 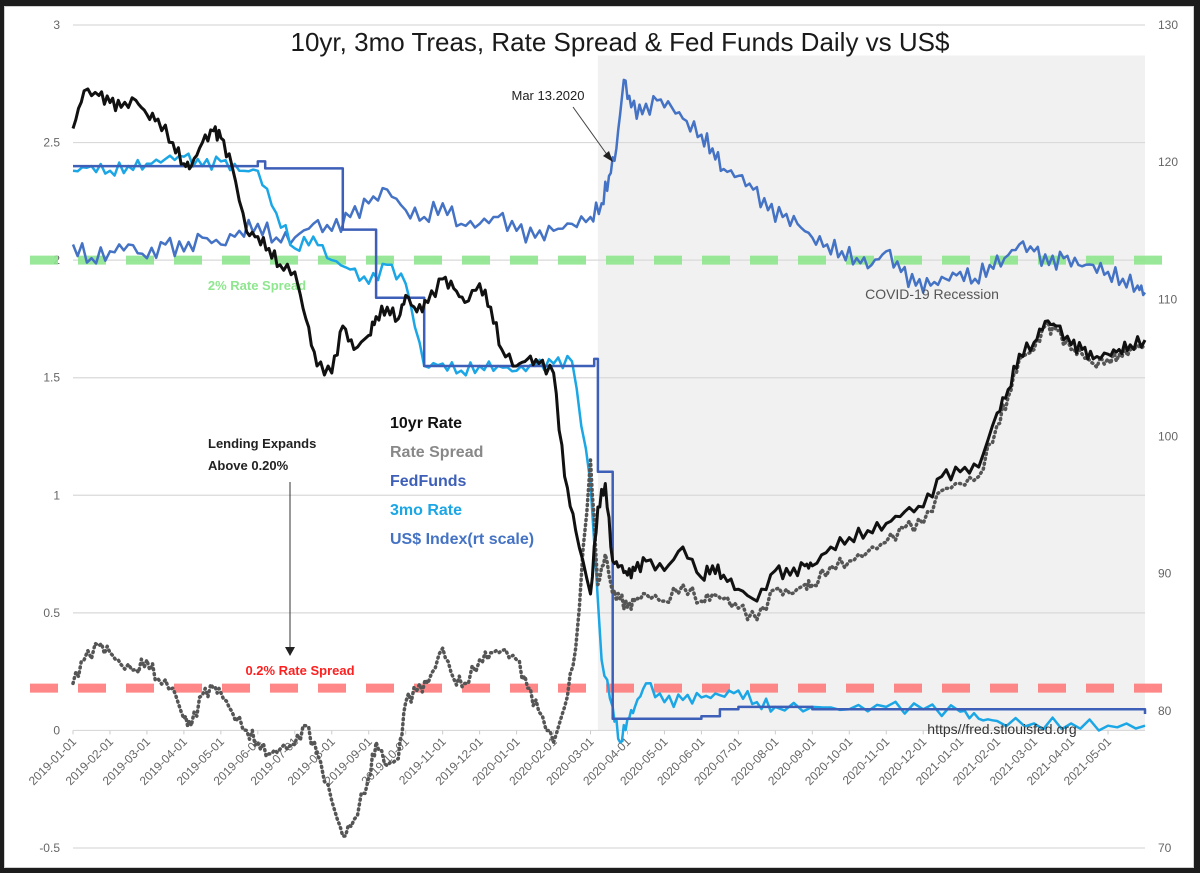 I want to click on source-credit: https//fred.stlouisfed.org, so click(x=1001, y=729).